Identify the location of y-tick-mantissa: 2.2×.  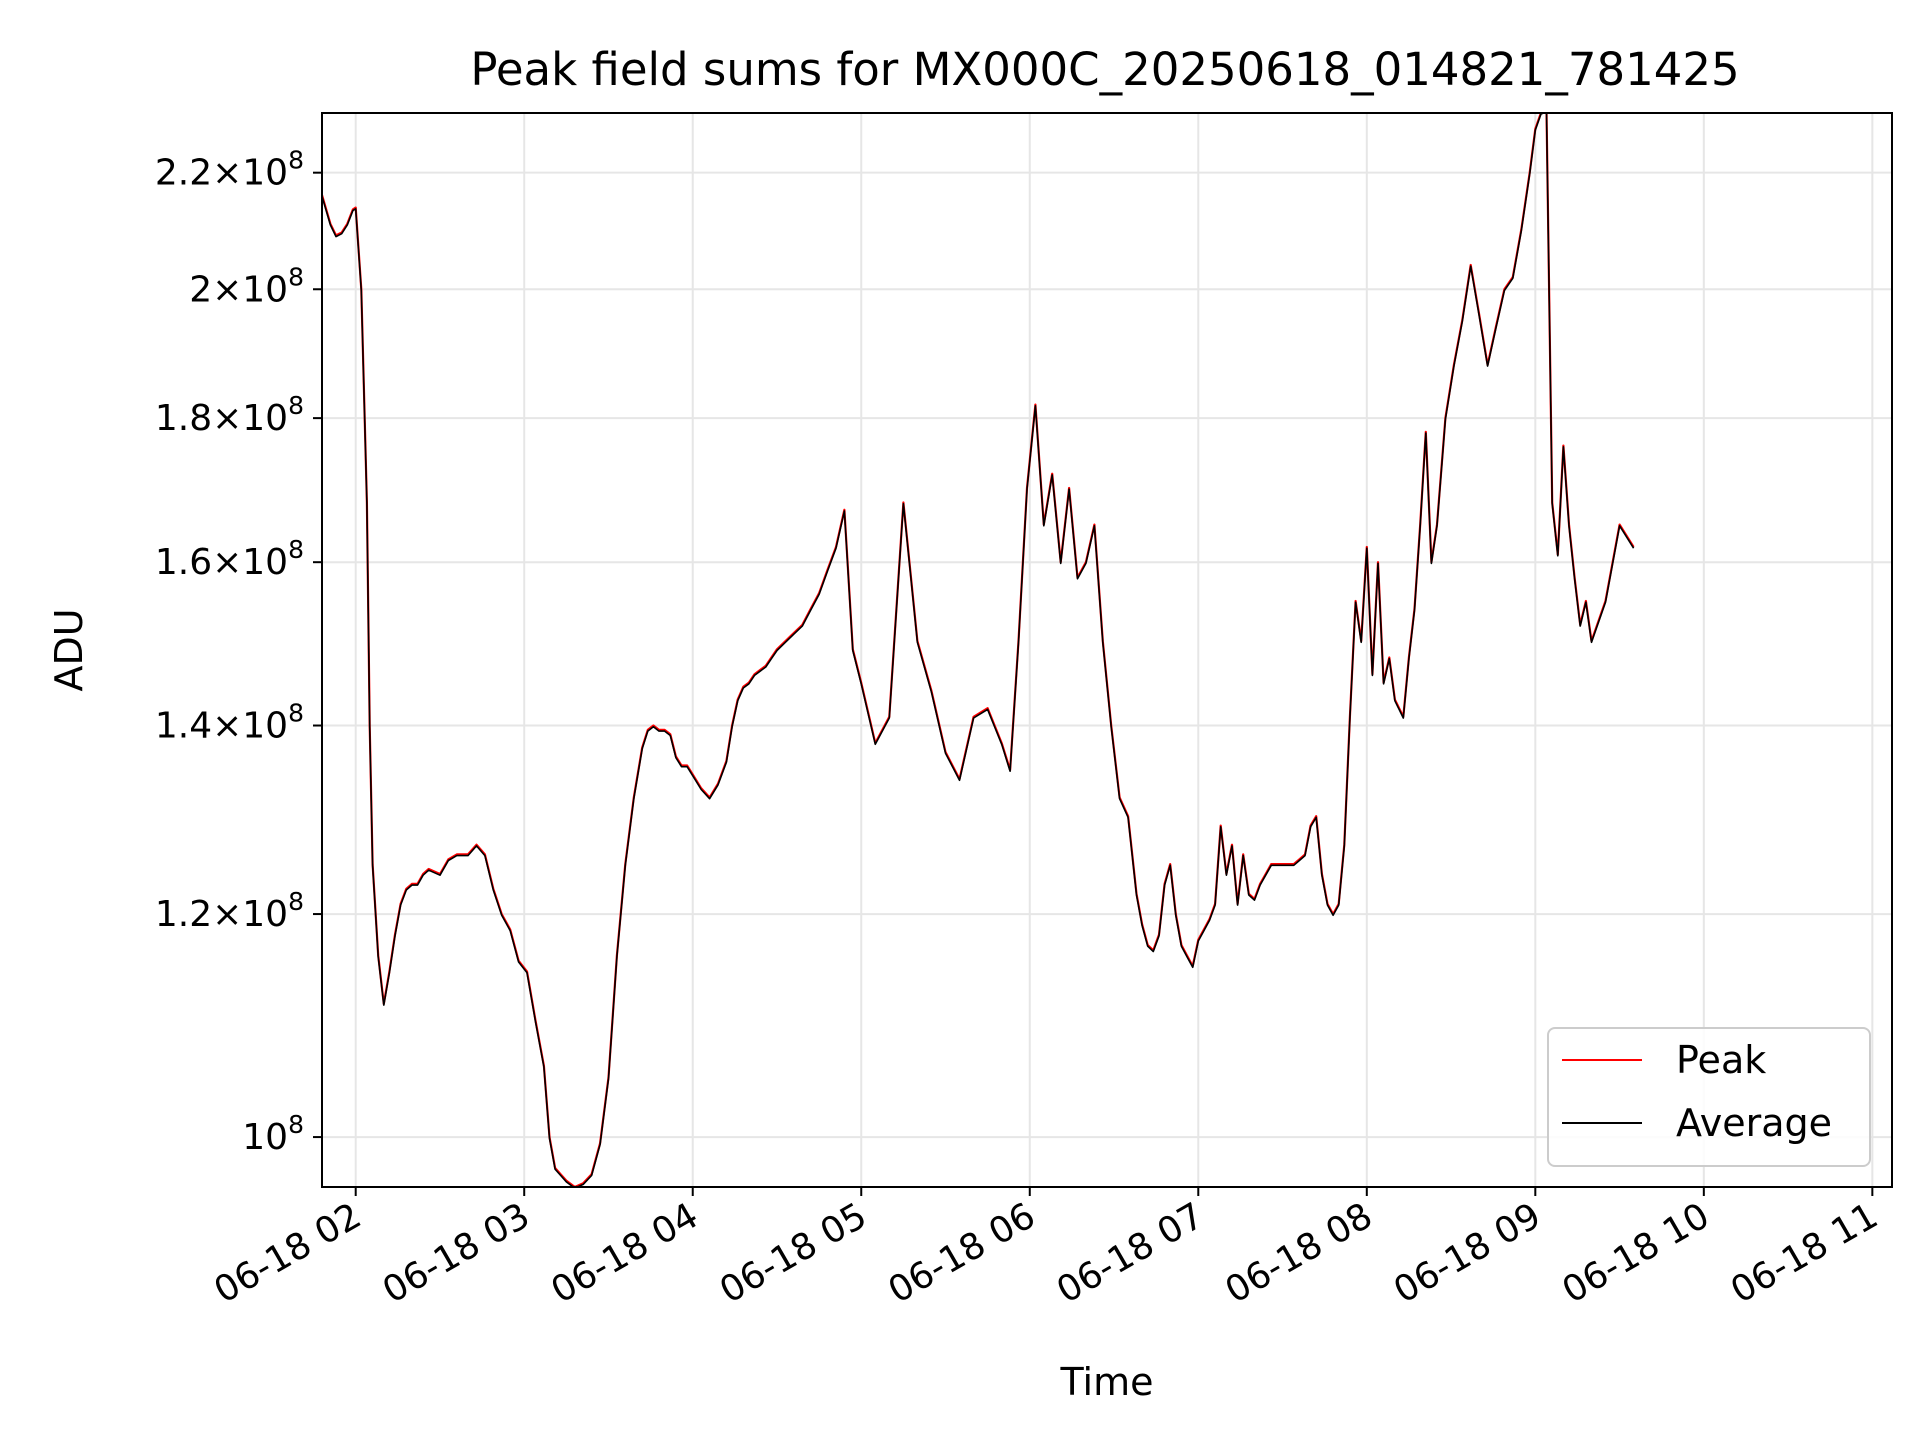
(198, 173).